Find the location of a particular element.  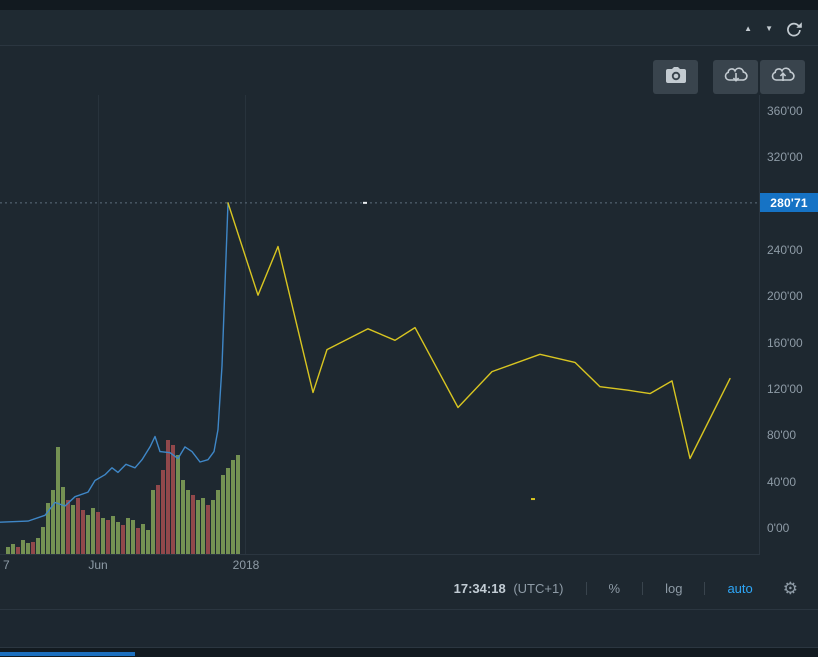

screenshot-button is located at coordinates (675, 77).